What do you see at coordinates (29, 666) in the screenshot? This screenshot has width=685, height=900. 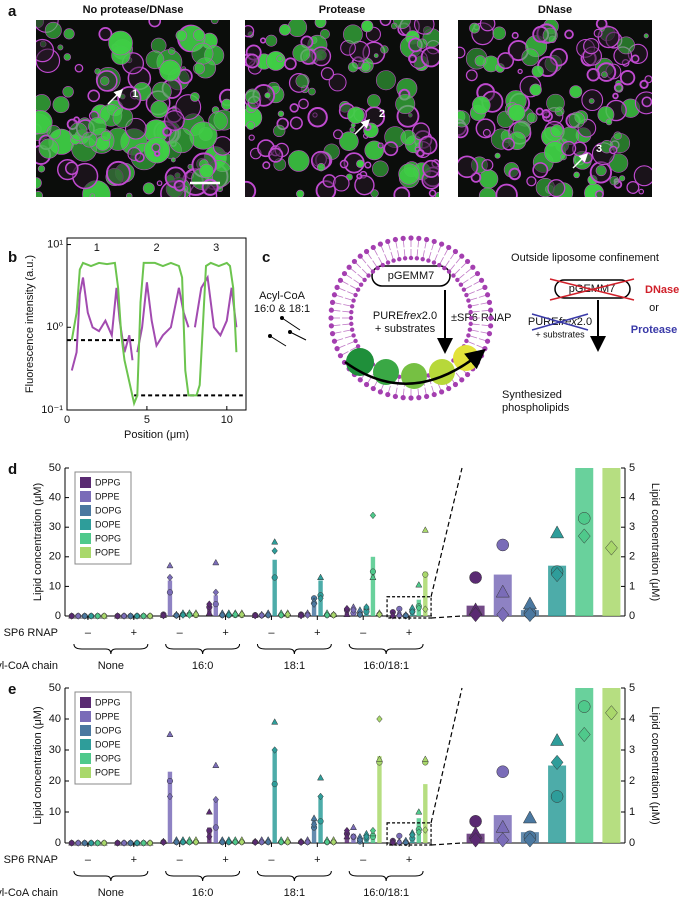 I see `group-axis-label: Acyl-CoA chain` at bounding box center [29, 666].